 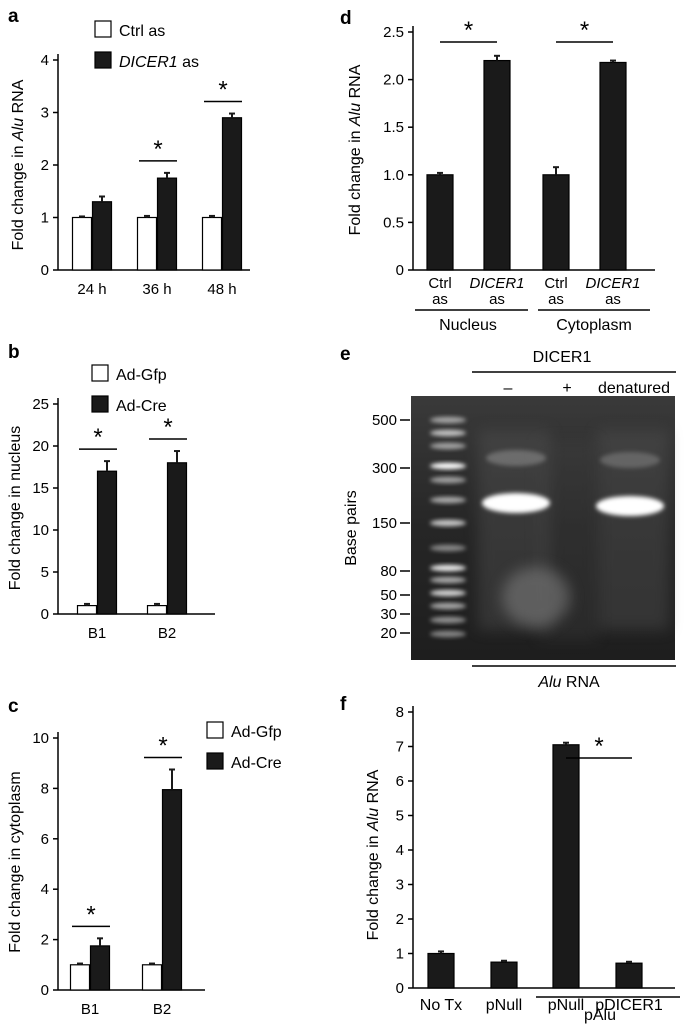 What do you see at coordinates (384, 420) in the screenshot?
I see `panel-e-marker-label: 500` at bounding box center [384, 420].